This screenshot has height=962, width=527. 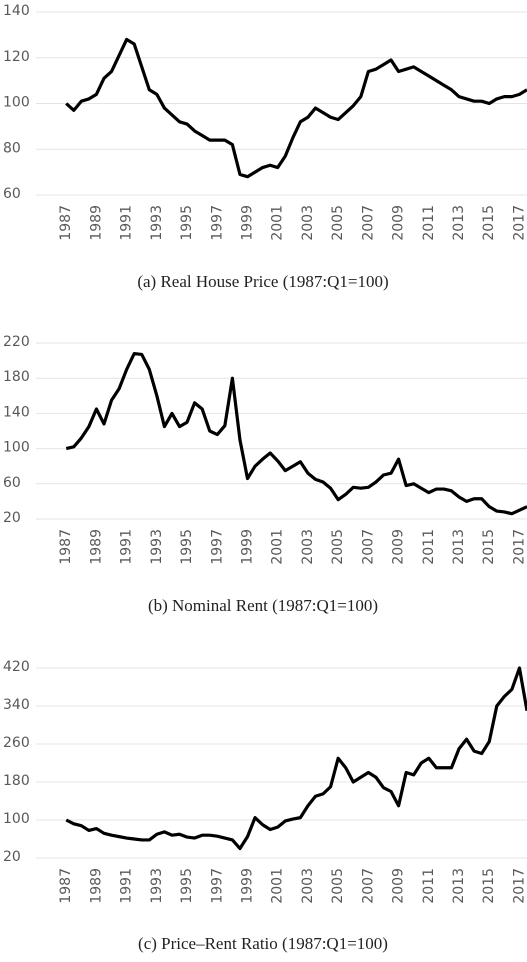 I want to click on y-tick-label: 340, so click(x=16, y=705).